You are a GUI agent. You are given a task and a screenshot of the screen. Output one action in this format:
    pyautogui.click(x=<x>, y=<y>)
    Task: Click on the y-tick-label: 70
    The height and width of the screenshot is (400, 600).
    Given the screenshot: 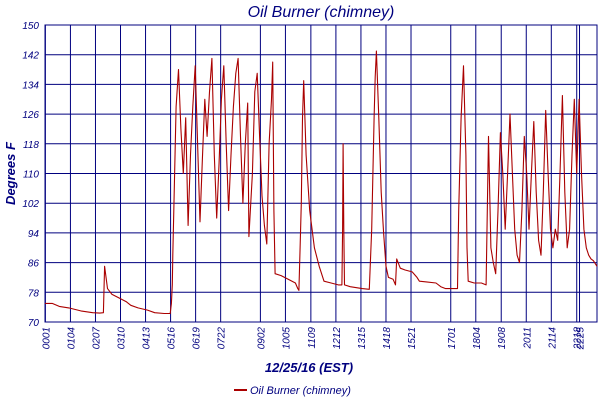 What is the action you would take?
    pyautogui.click(x=34, y=323)
    